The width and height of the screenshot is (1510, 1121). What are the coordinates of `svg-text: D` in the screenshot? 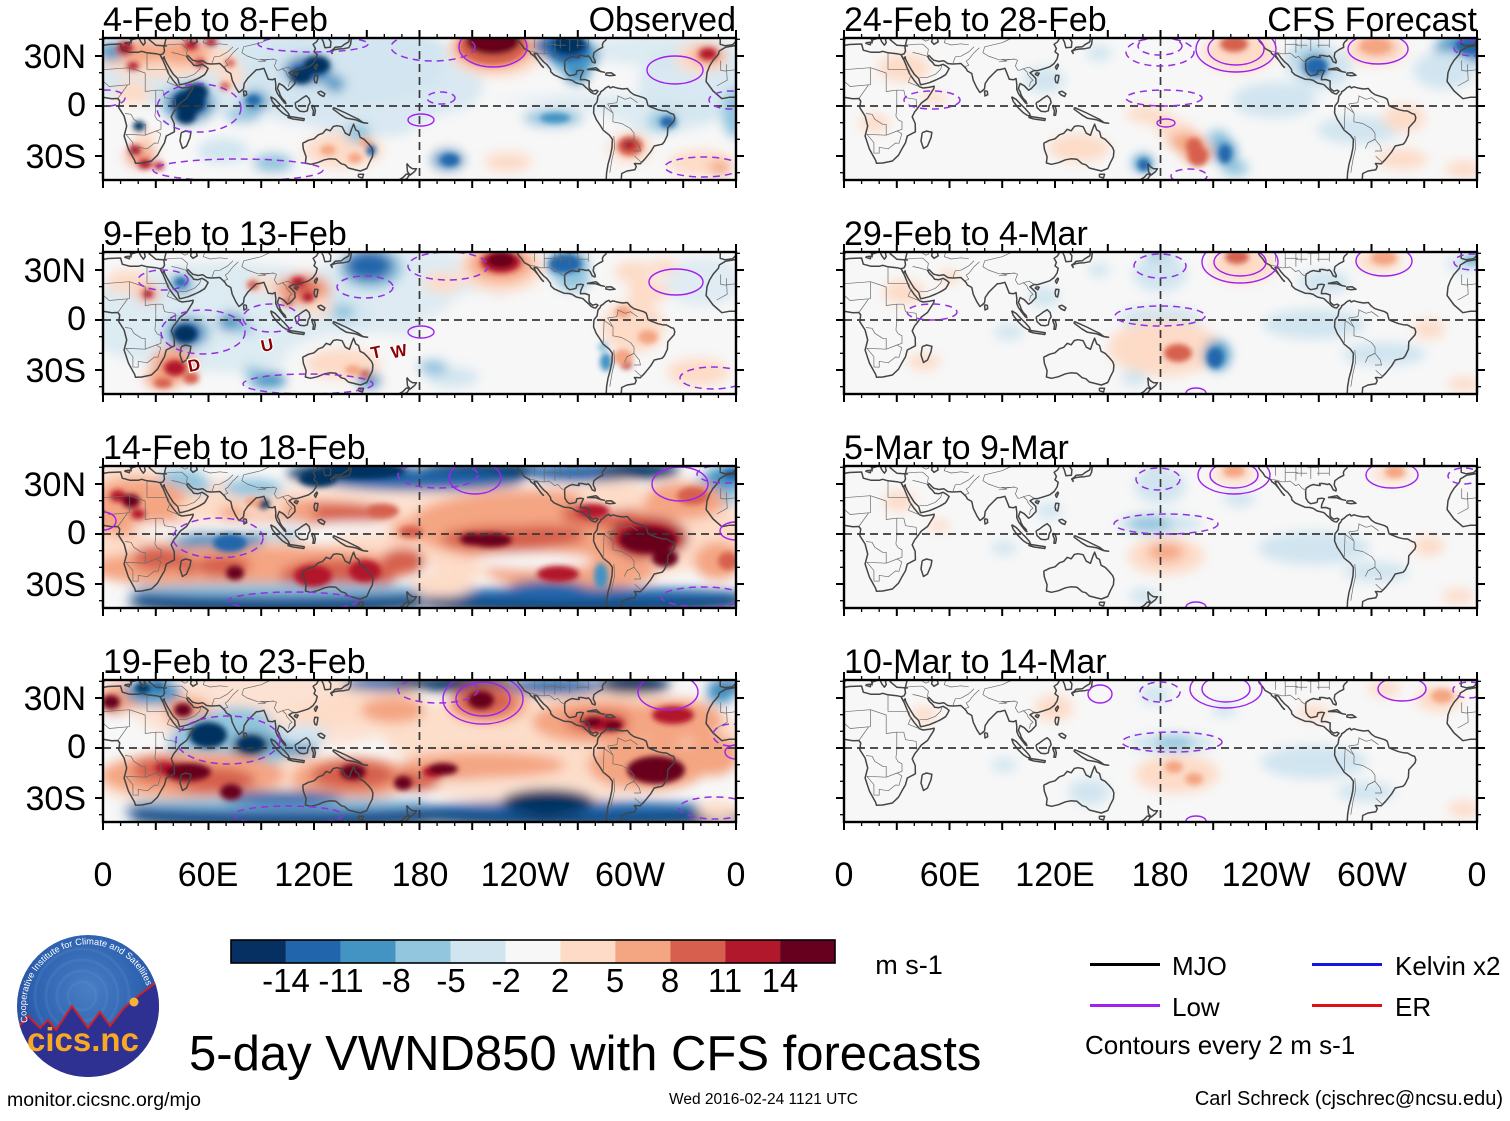 It's located at (194, 365).